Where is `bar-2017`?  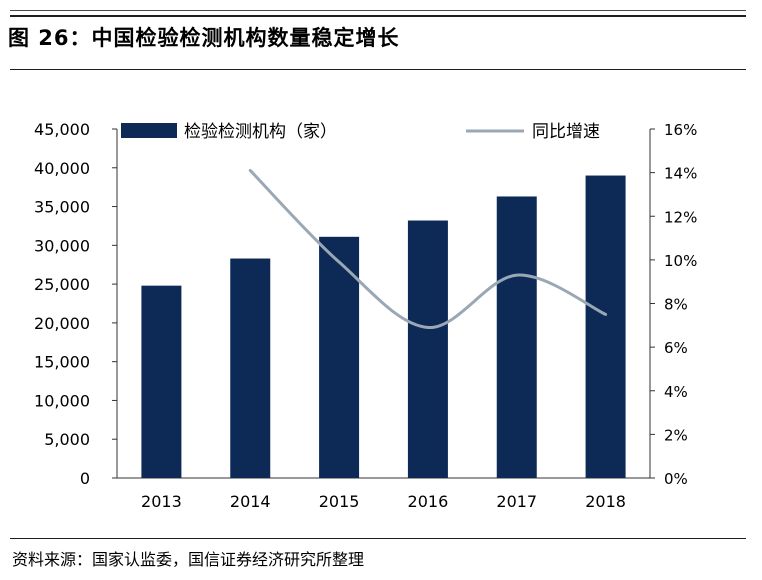 bar-2017 is located at coordinates (516, 337).